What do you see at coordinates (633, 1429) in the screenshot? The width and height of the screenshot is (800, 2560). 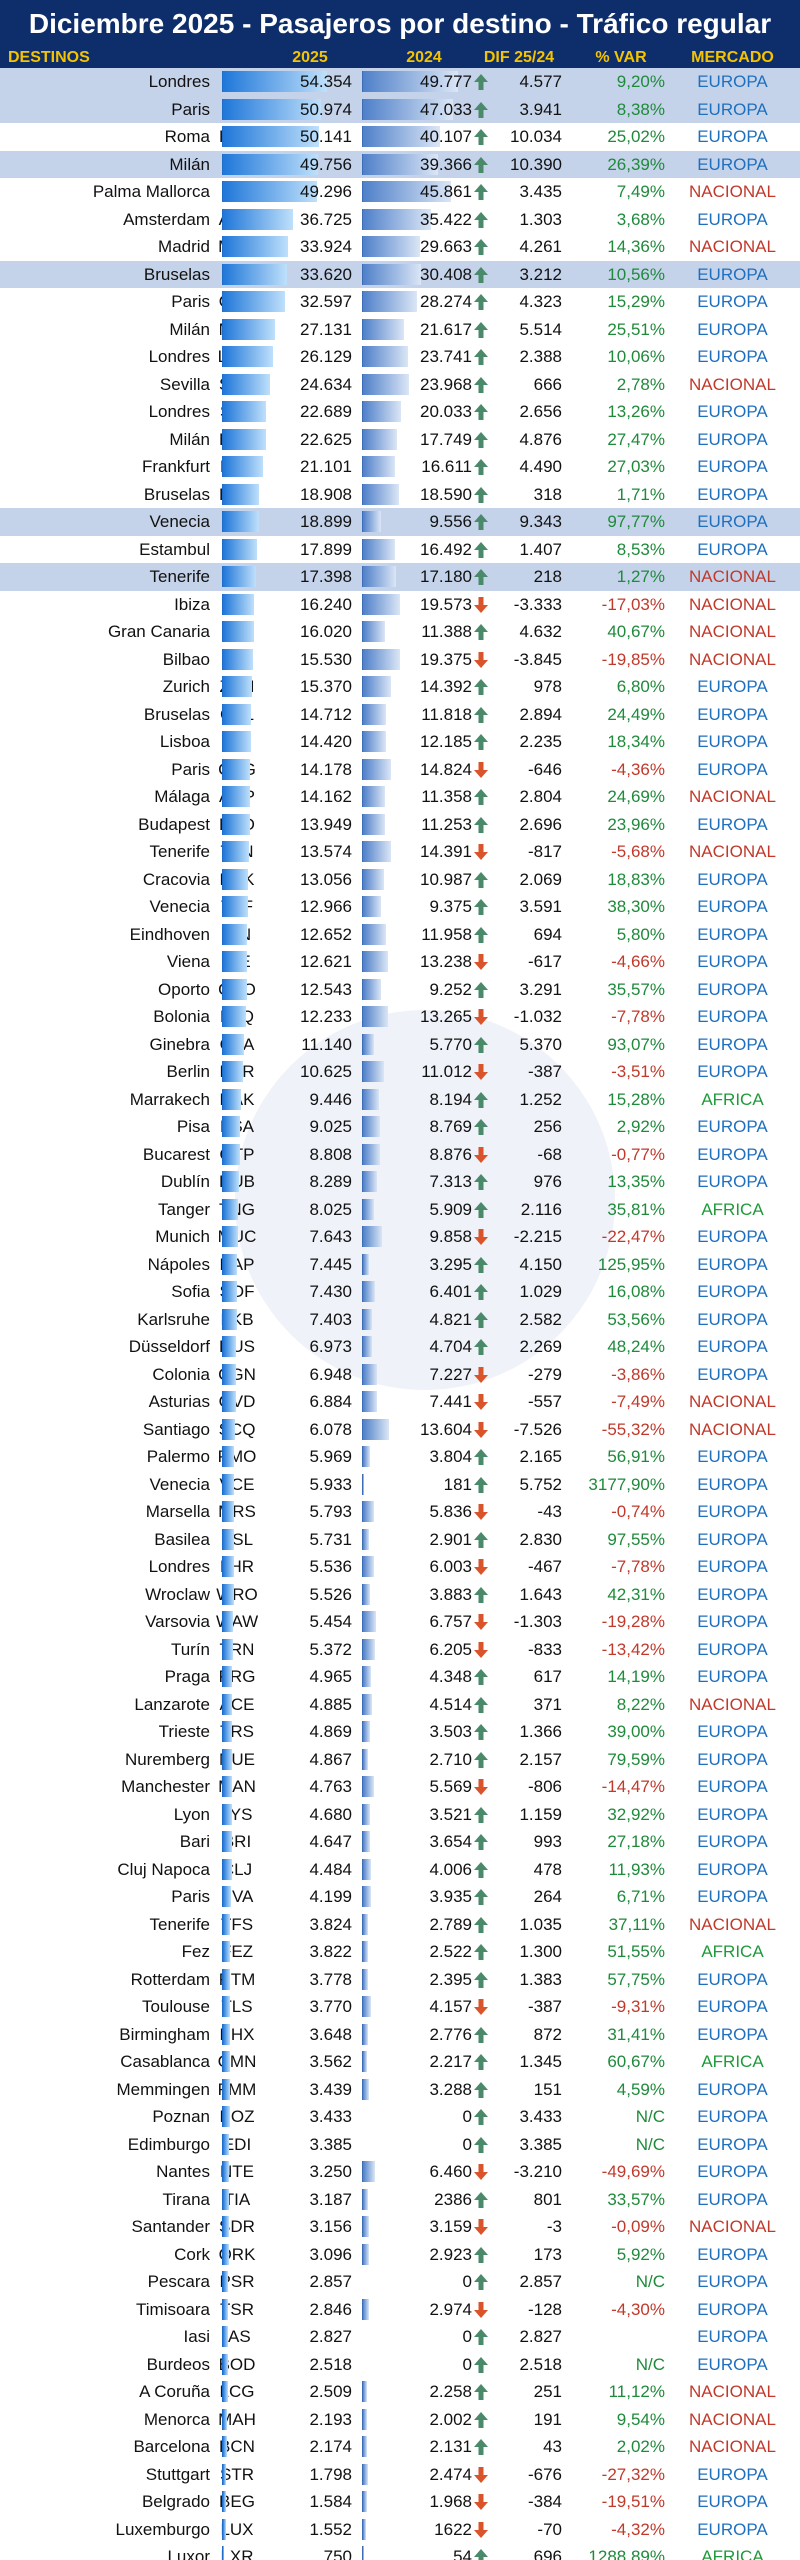 I see `percent-variation: -55,32%` at bounding box center [633, 1429].